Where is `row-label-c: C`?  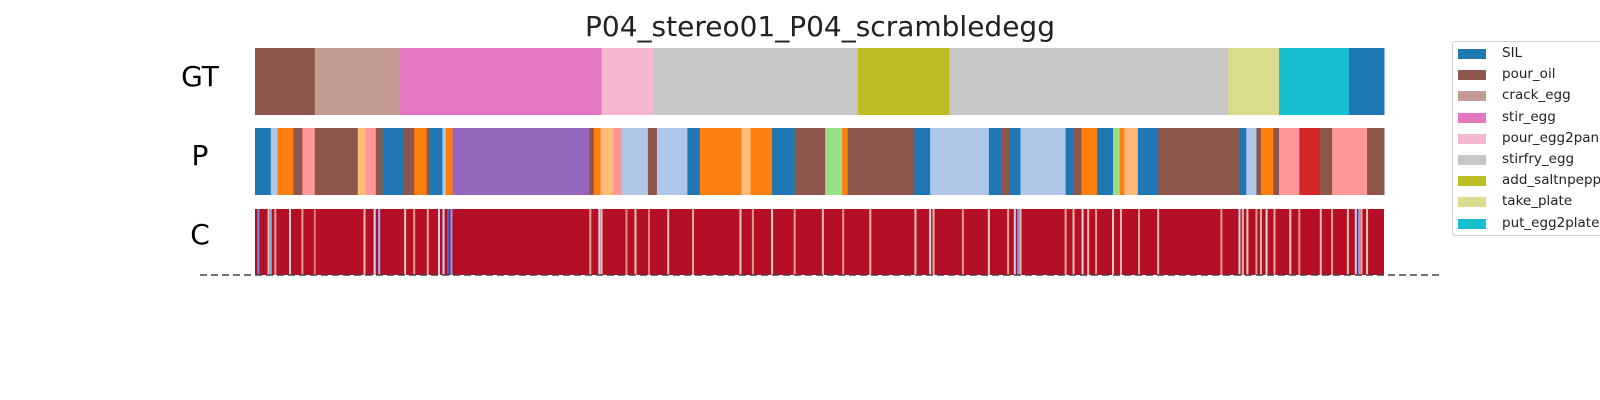
row-label-c: C is located at coordinates (200, 234).